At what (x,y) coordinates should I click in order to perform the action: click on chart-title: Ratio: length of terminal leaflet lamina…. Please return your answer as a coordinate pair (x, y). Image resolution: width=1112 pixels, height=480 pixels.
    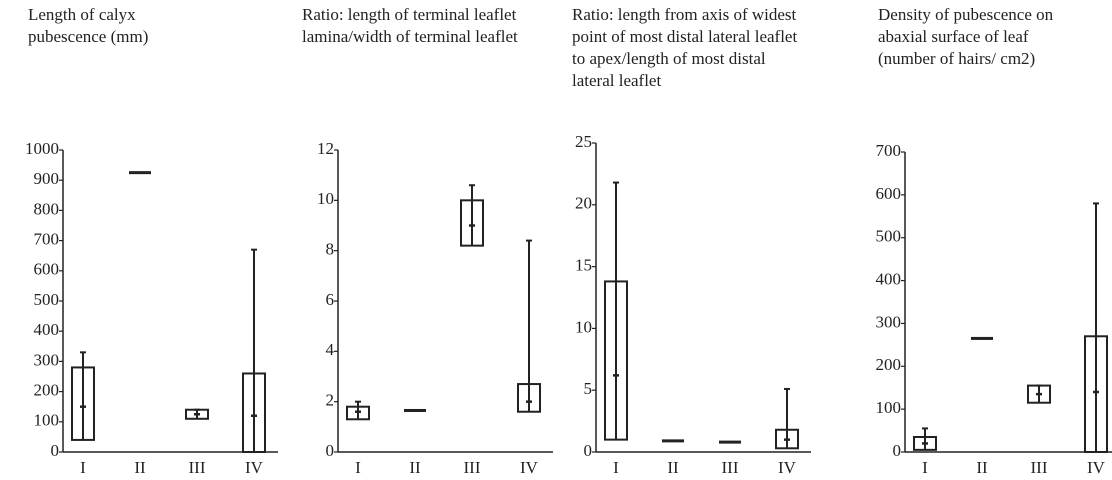
    Looking at the image, I should click on (410, 25).